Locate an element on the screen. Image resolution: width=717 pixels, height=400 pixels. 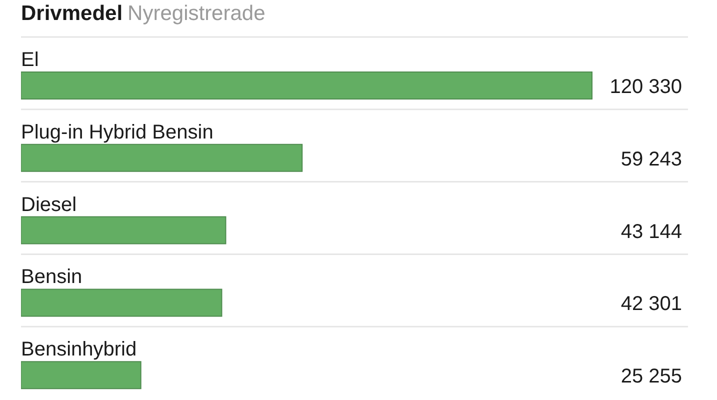
data-label: 43 144 is located at coordinates (651, 231).